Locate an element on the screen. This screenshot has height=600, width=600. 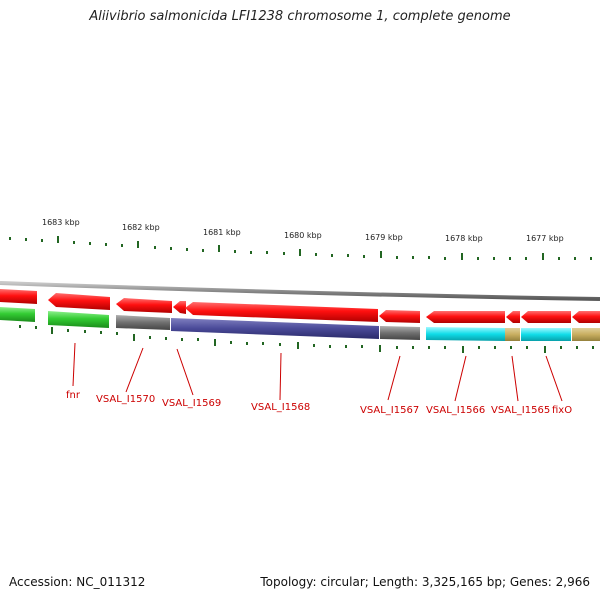
gene-label-vsal-i1565: VSAL_I1565 is located at coordinates (520, 410).